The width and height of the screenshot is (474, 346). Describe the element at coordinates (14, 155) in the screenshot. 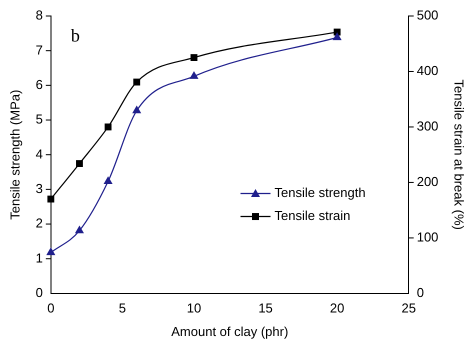

I see `y-axis-title: Tensile strength (MPa)` at that location.